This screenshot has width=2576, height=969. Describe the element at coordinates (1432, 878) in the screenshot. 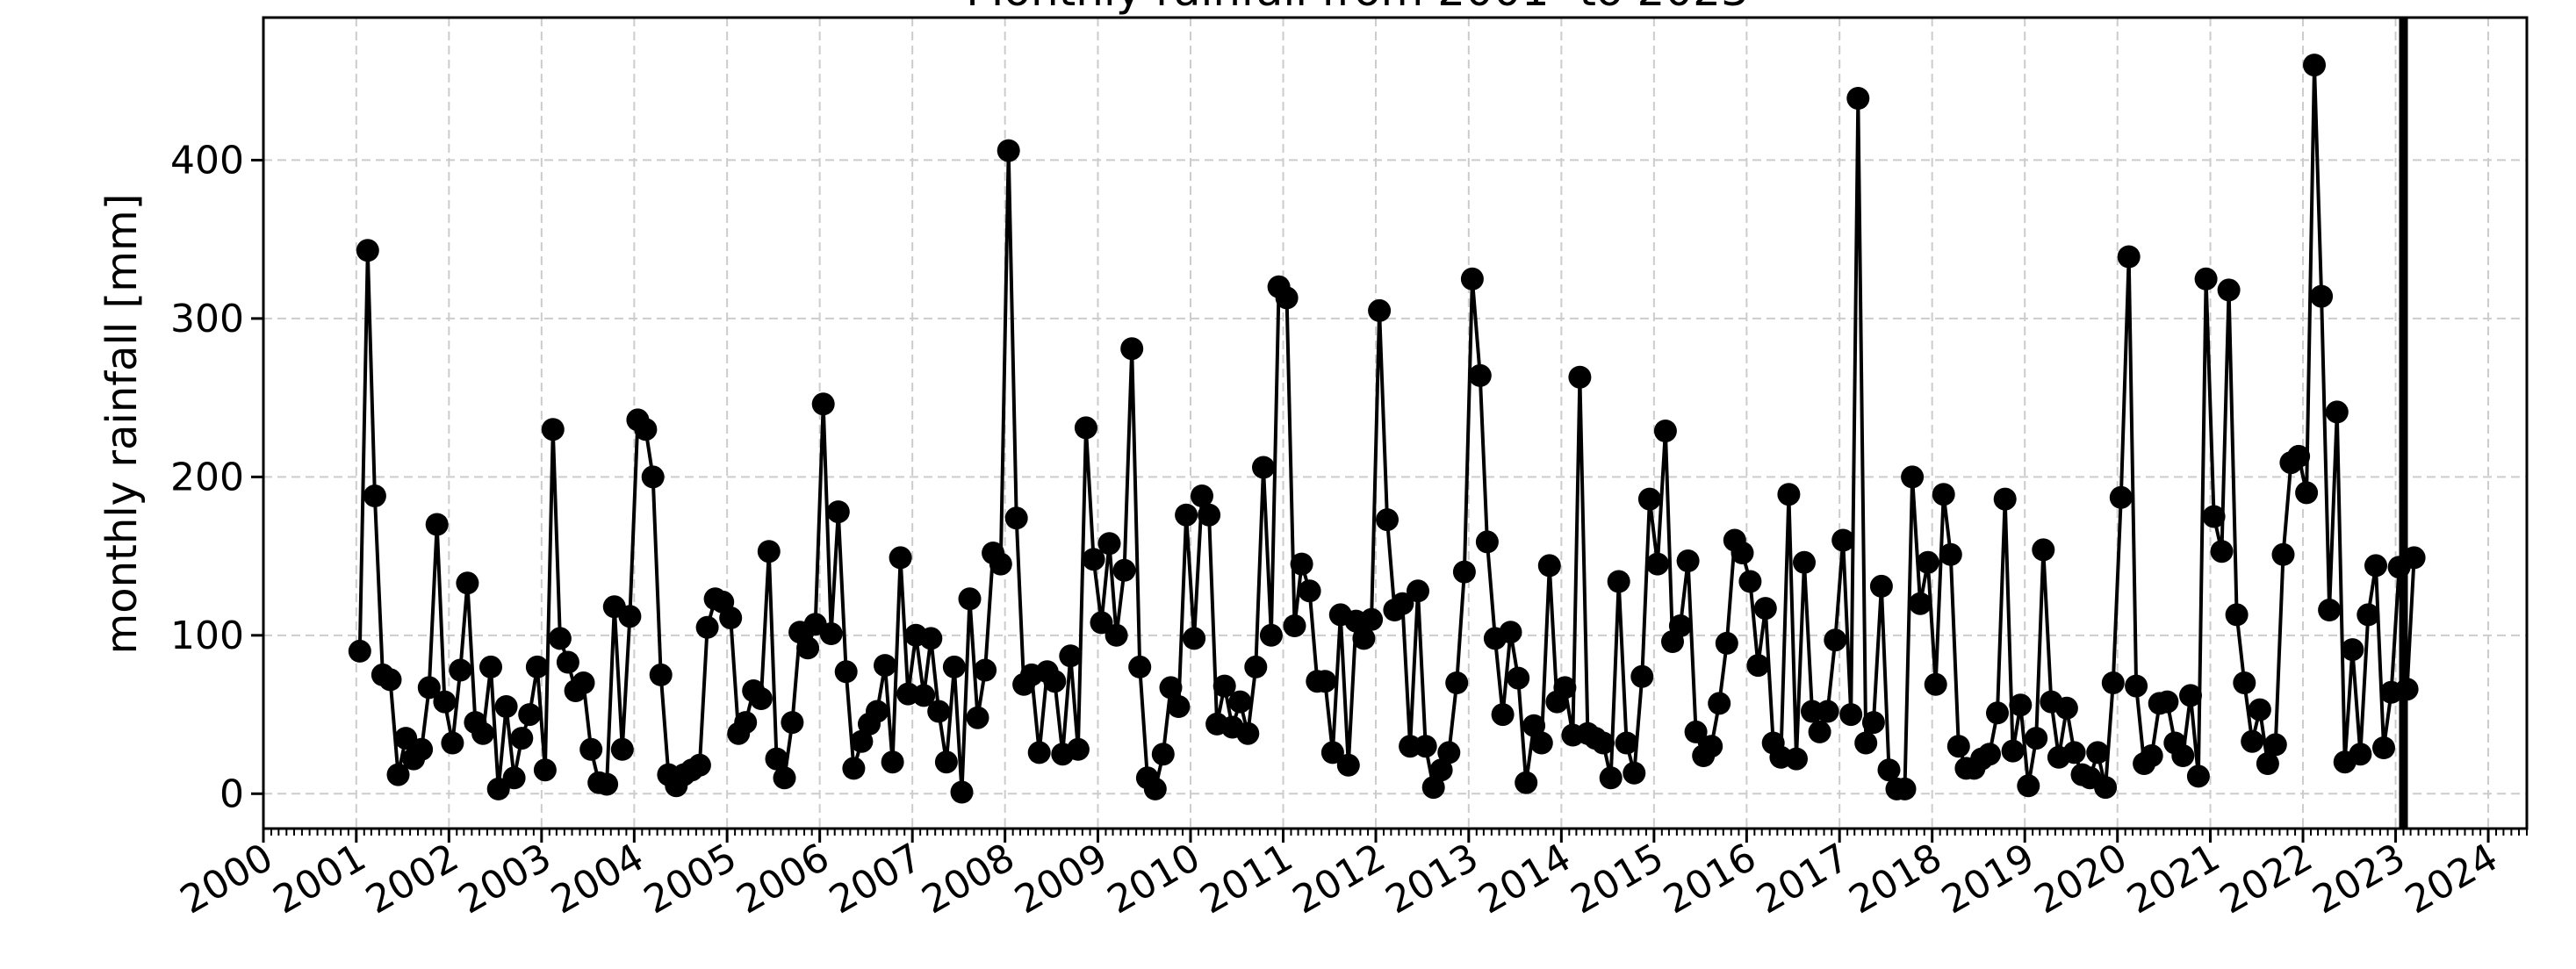

I see `x-tick-label: 2013` at that location.